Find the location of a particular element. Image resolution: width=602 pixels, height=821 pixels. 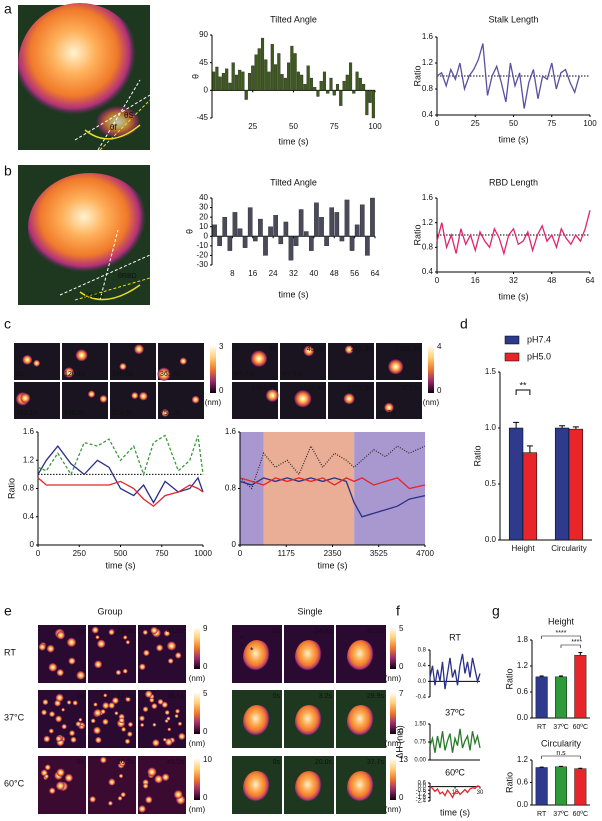

row-label: RT is located at coordinates (10, 652).